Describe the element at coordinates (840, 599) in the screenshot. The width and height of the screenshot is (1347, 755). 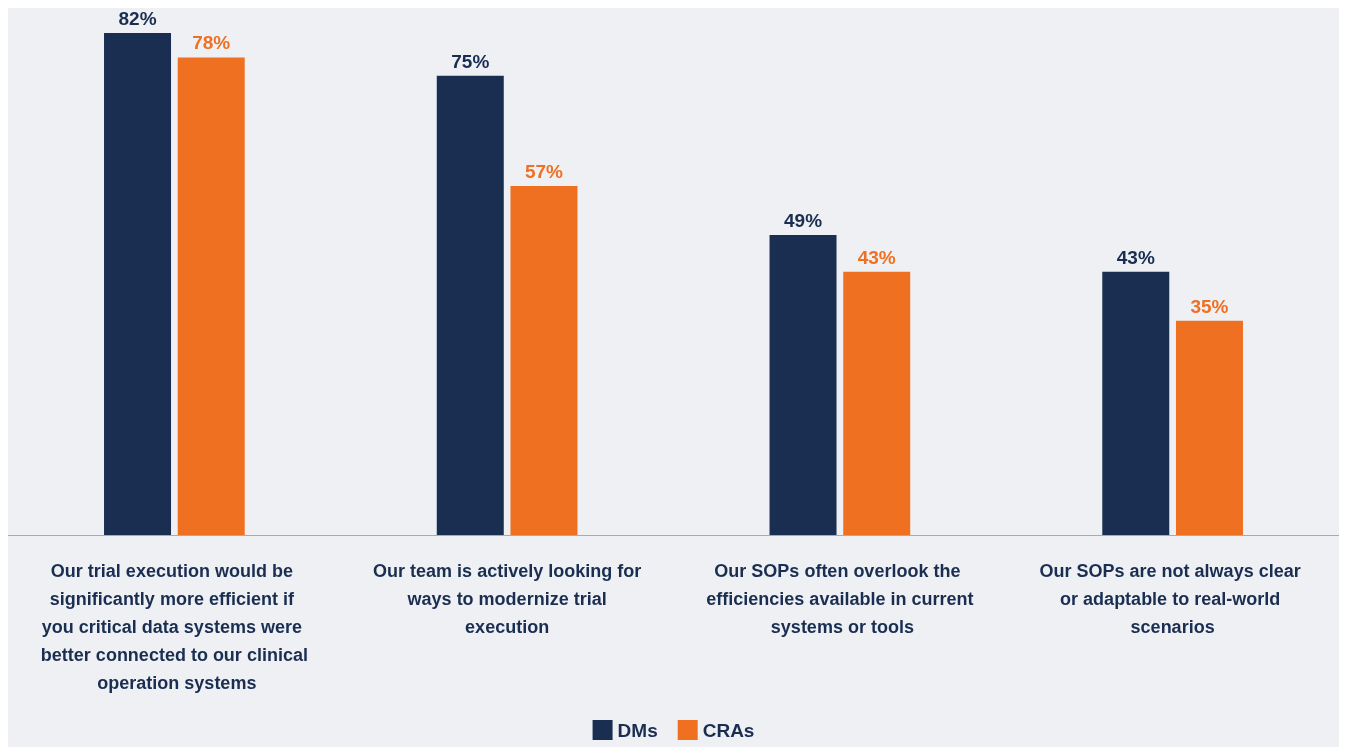
I see `x-tick-label: Our SOPs often overlook the efficiencies available in current systems or tools` at that location.